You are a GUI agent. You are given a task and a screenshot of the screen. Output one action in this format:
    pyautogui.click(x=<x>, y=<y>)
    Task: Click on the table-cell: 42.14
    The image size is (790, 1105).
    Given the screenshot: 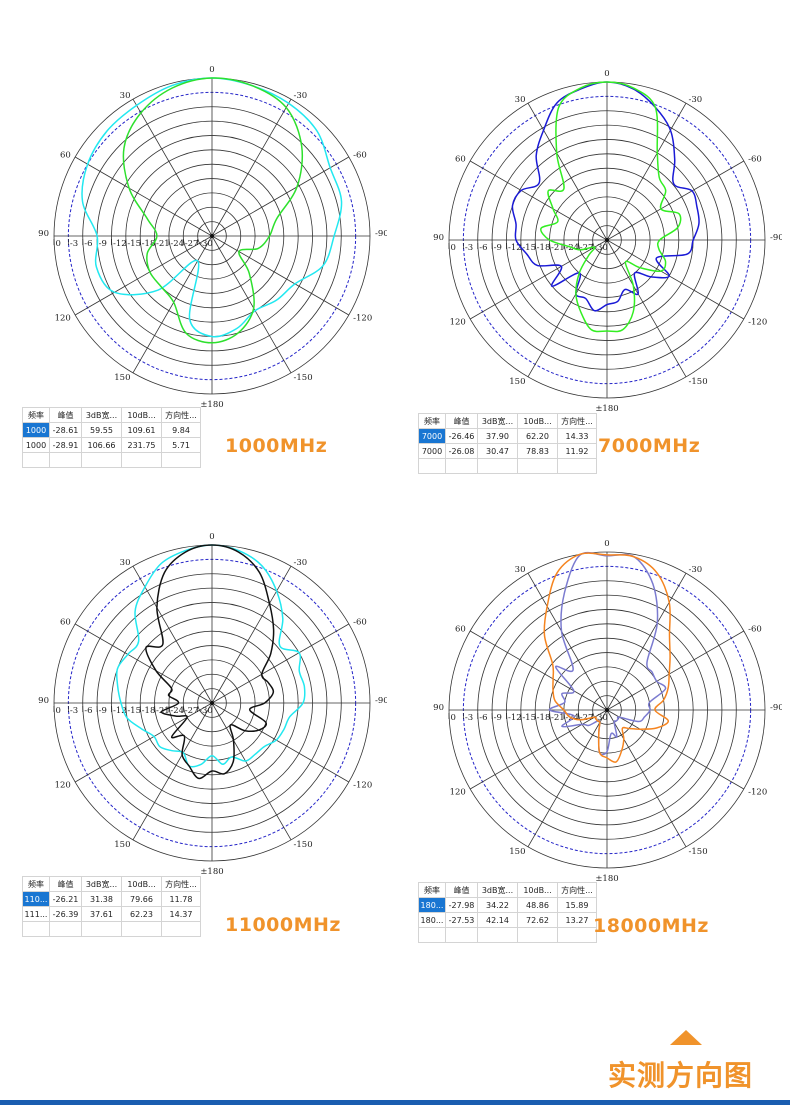 What is the action you would take?
    pyautogui.click(x=497, y=920)
    